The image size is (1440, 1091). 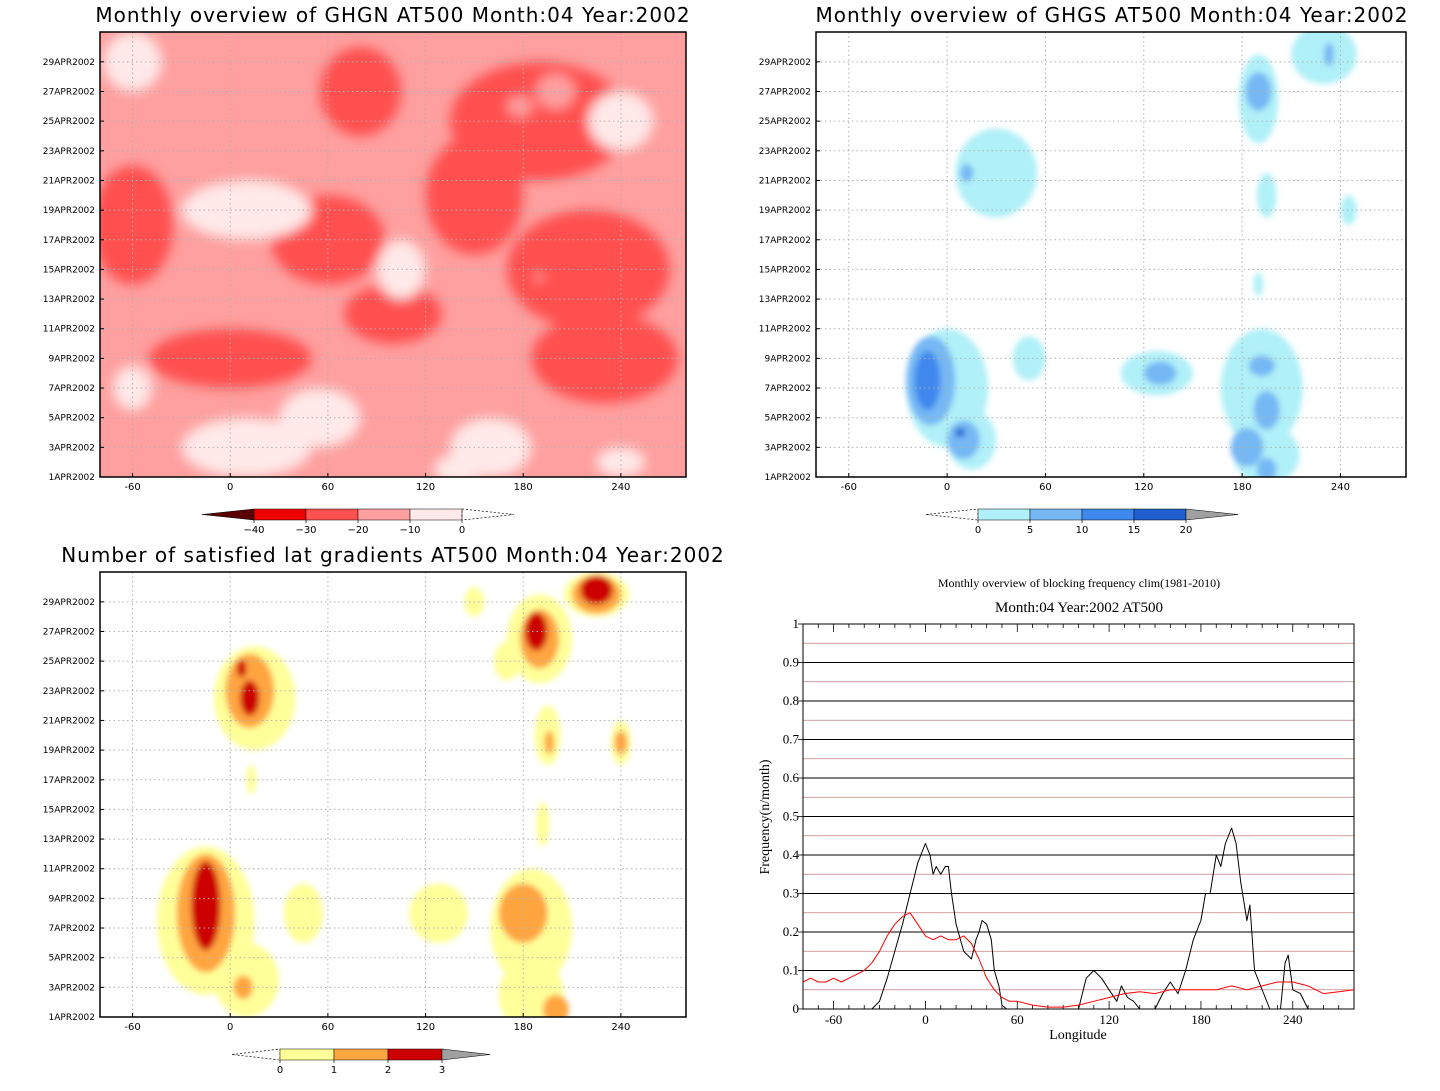 I want to click on climatology-line, so click(x=1078, y=960).